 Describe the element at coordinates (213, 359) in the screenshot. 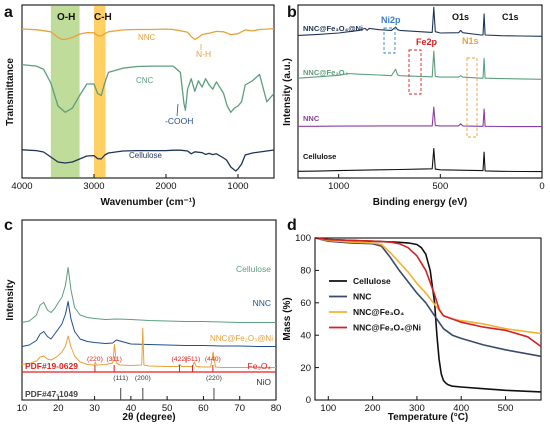

I see `fe3o4-hkl-label: (440)` at that location.